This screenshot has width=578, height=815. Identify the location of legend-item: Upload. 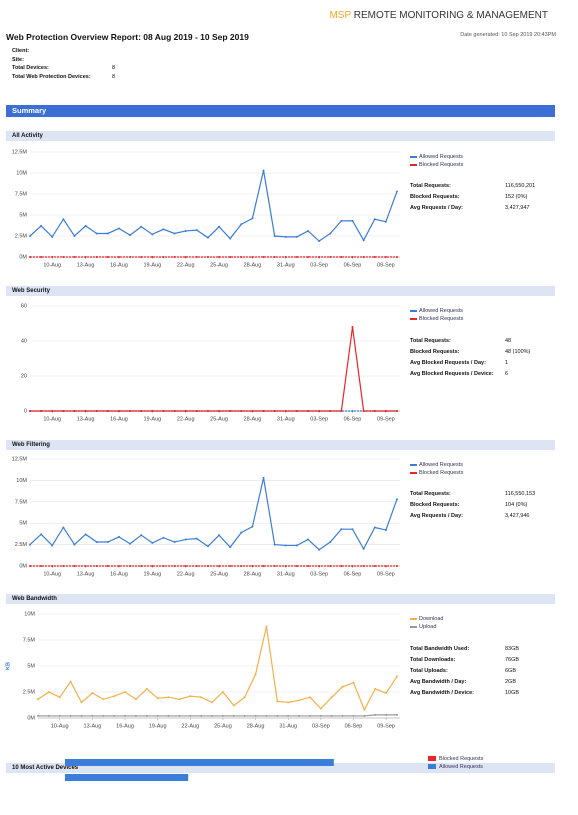
(423, 627).